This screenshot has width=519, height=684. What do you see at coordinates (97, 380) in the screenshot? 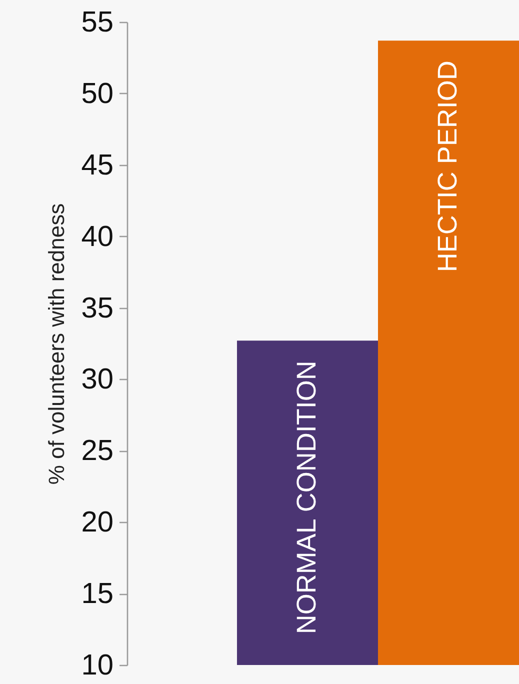
I see `y-tick-label: 30` at bounding box center [97, 380].